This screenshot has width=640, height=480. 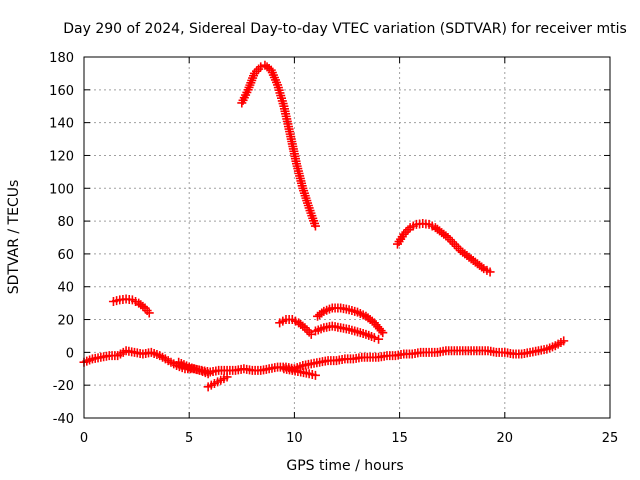 I want to click on x-tick-label: 5, so click(x=189, y=438).